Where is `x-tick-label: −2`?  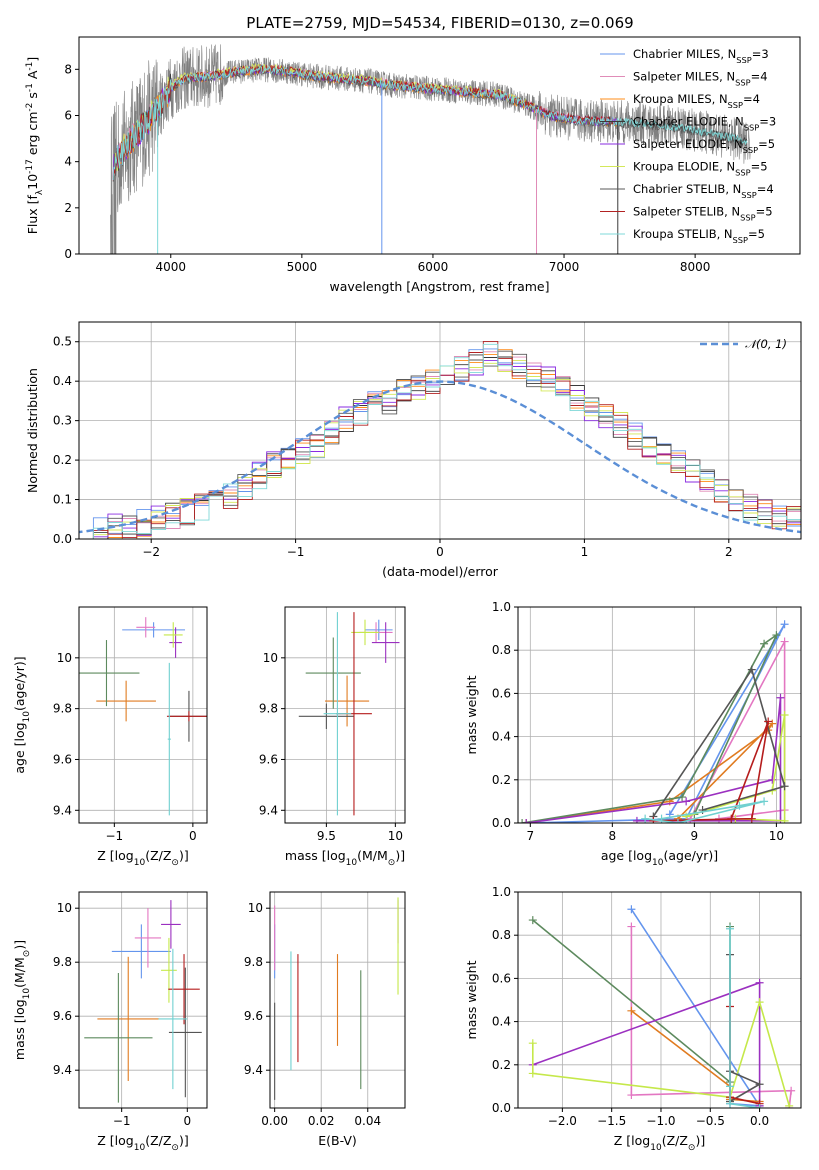
x-tick-label: −2 is located at coordinates (151, 552).